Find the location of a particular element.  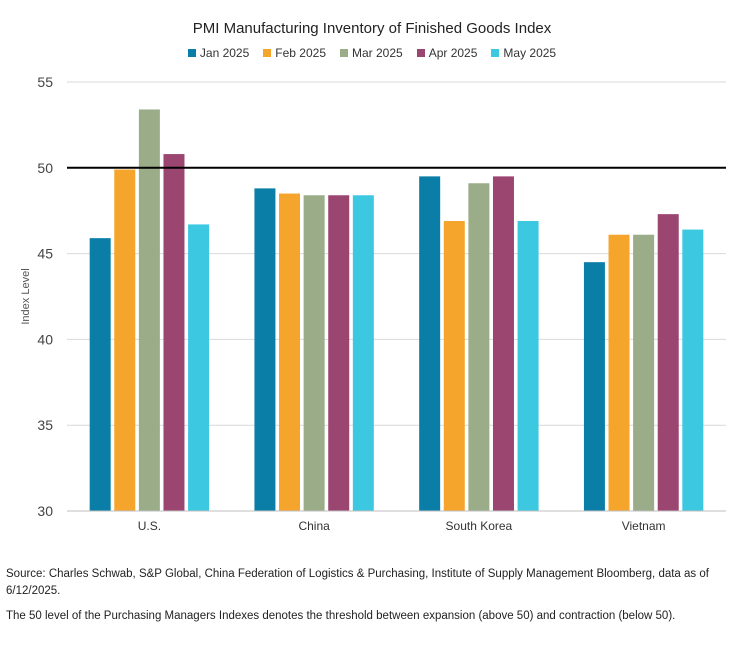

chart-legend: Jan 2025 Feb 2025 Mar 2025 Apr 2025 May 2025 is located at coordinates (372, 53).